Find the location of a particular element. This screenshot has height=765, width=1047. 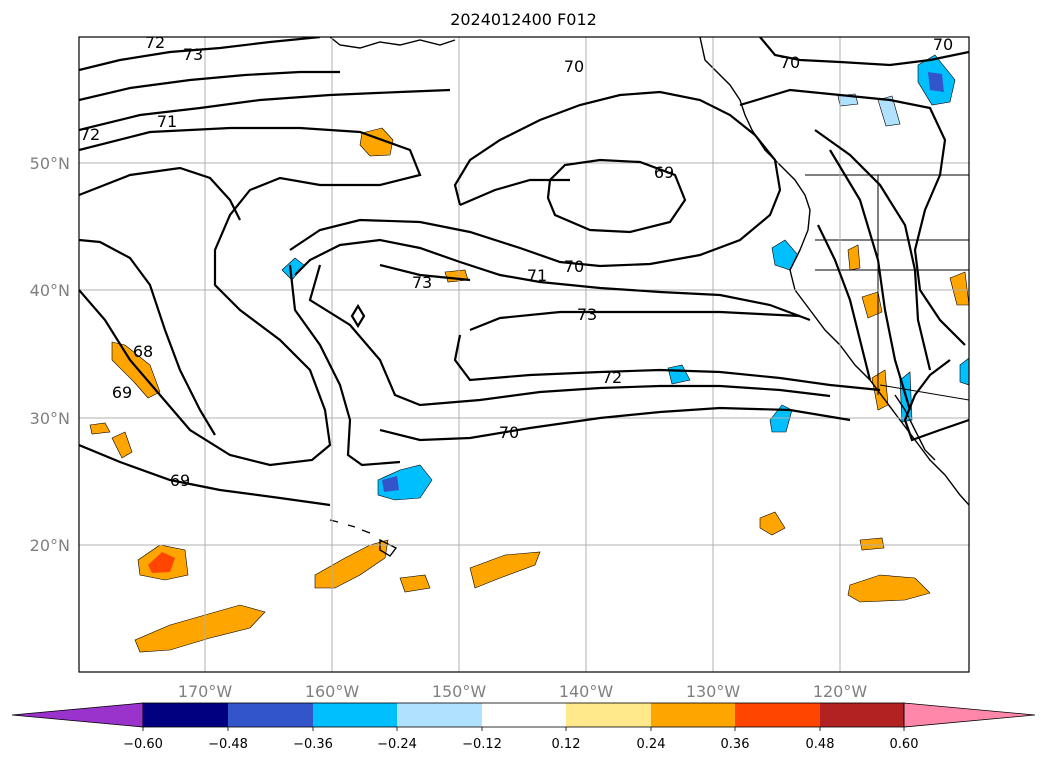

colorbar-tick-label: −0.24 is located at coordinates (397, 744).